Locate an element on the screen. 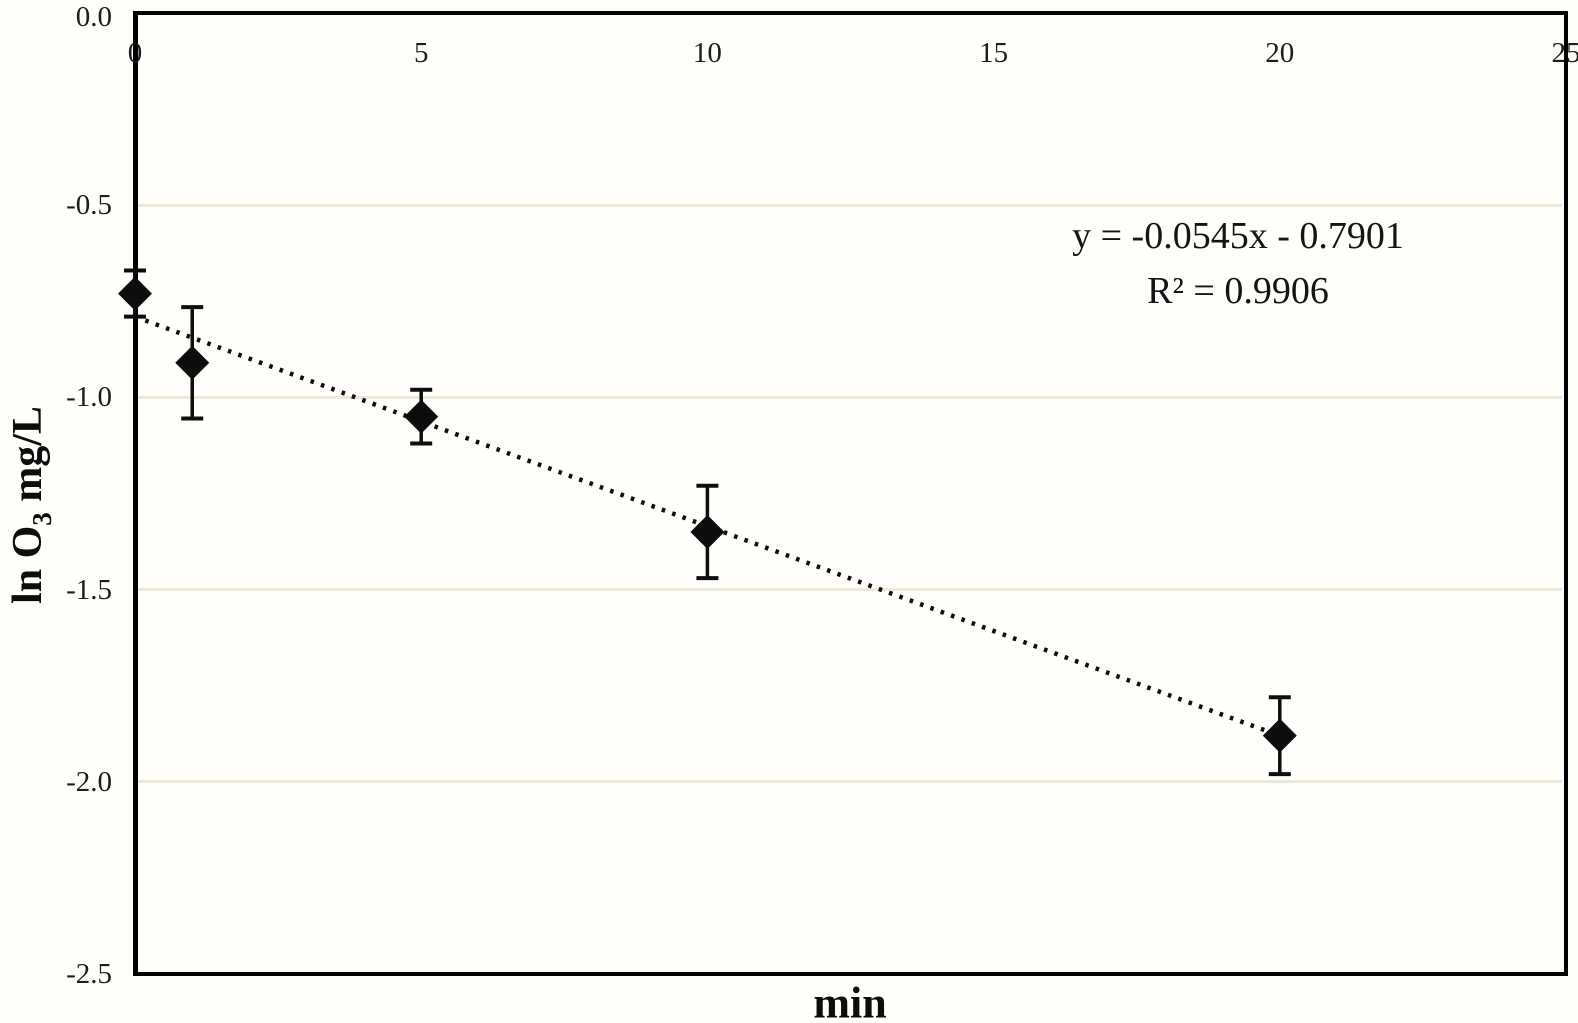 The image size is (1578, 1023). y-tick-label: -1.5 is located at coordinates (89, 589).